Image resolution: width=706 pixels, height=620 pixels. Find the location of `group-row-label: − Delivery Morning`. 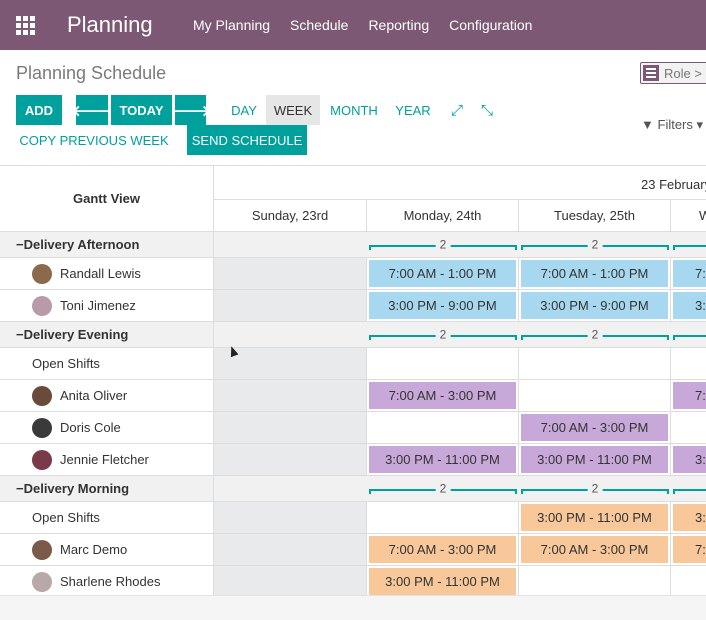

group-row-label: − Delivery Morning is located at coordinates (107, 488).